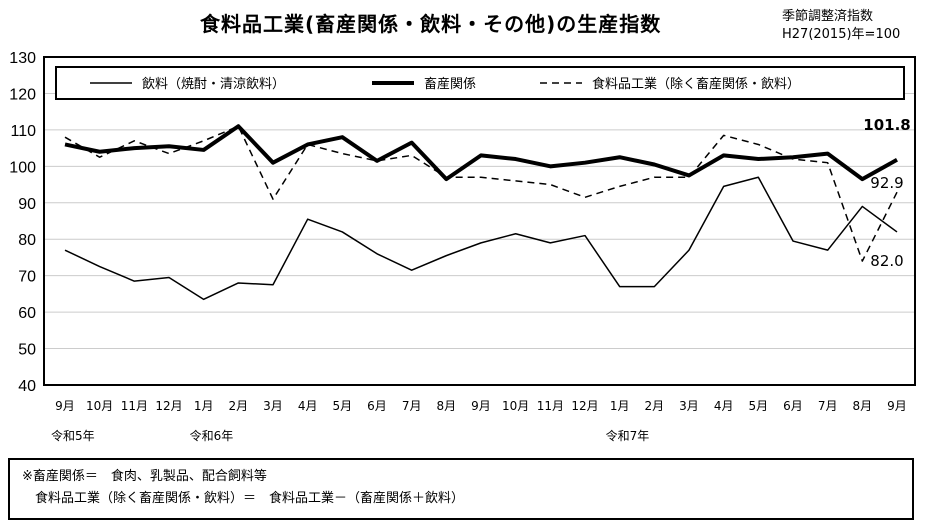 This screenshot has height=524, width=932. I want to click on y-tick-label: 70, so click(27, 277).